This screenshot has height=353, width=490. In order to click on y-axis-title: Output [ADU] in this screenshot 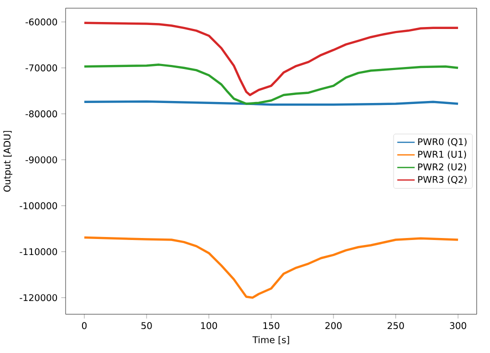, I will do `click(7, 161)`.